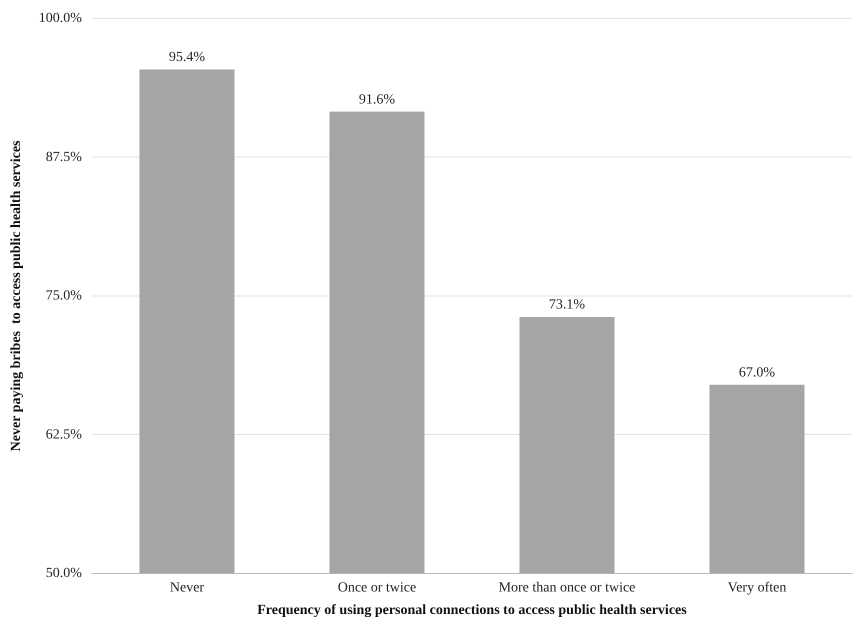 The height and width of the screenshot is (627, 856). What do you see at coordinates (377, 588) in the screenshot?
I see `x-tick-label: Once or twice` at bounding box center [377, 588].